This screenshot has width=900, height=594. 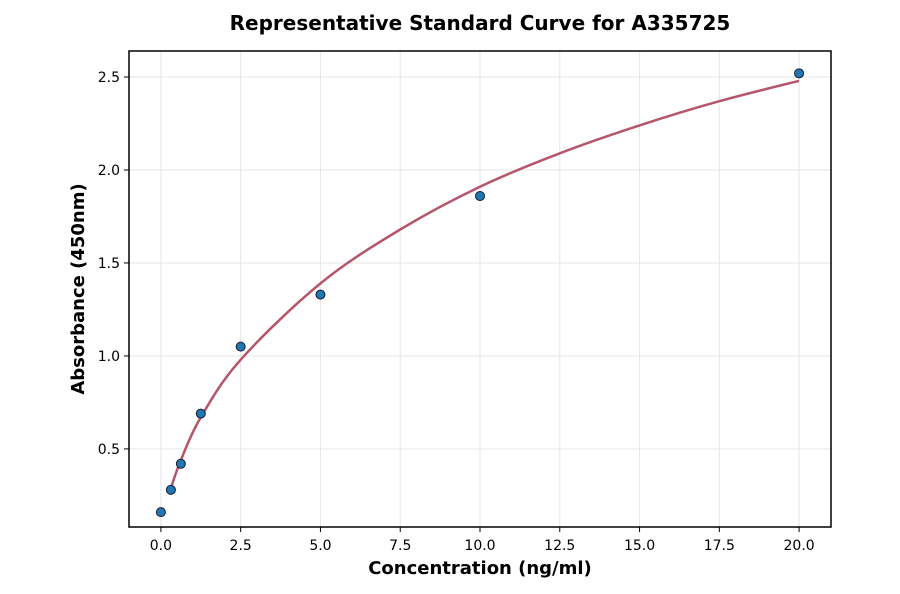 I want to click on x-tick-label: 7.5, so click(x=400, y=546).